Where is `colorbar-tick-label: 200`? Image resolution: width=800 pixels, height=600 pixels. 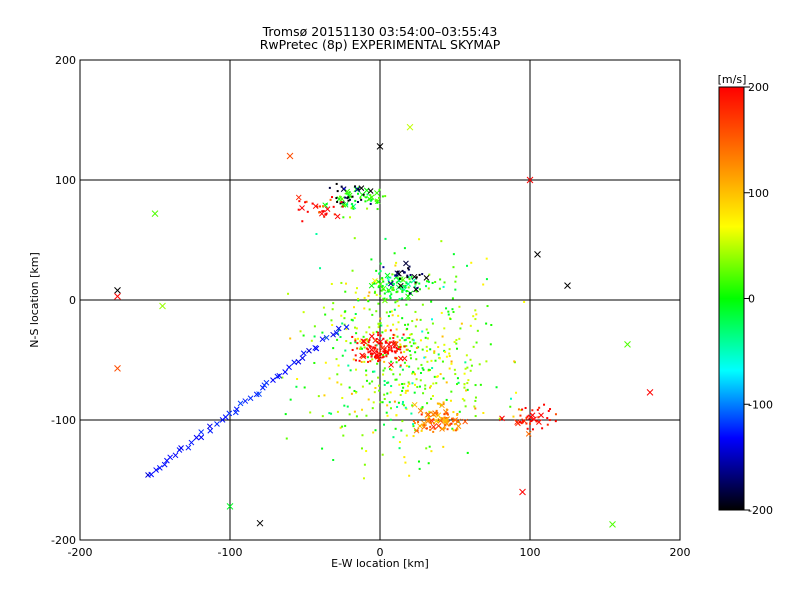
colorbar-tick-label: 200 is located at coordinates (758, 87).